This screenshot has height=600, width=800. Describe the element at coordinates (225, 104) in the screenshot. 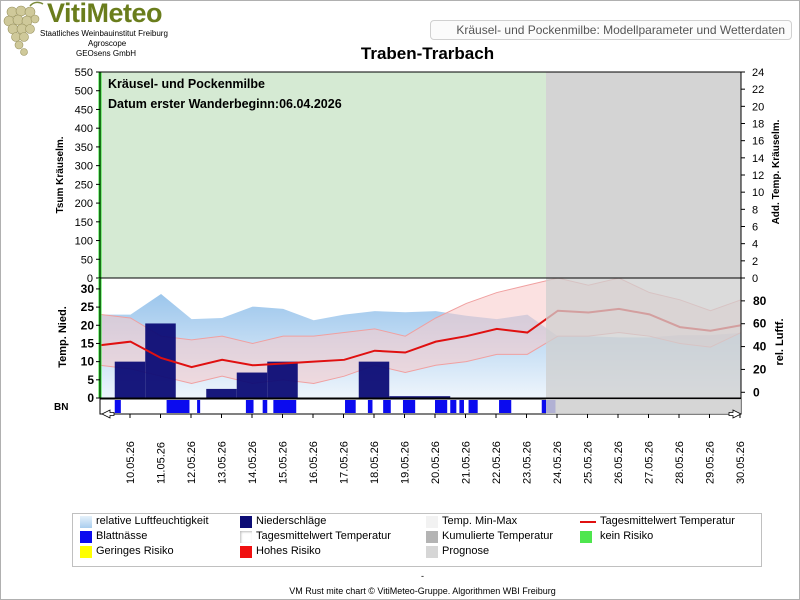

I see `annotation-date: Datum erster Wanderbeginn:06.04.2026` at that location.